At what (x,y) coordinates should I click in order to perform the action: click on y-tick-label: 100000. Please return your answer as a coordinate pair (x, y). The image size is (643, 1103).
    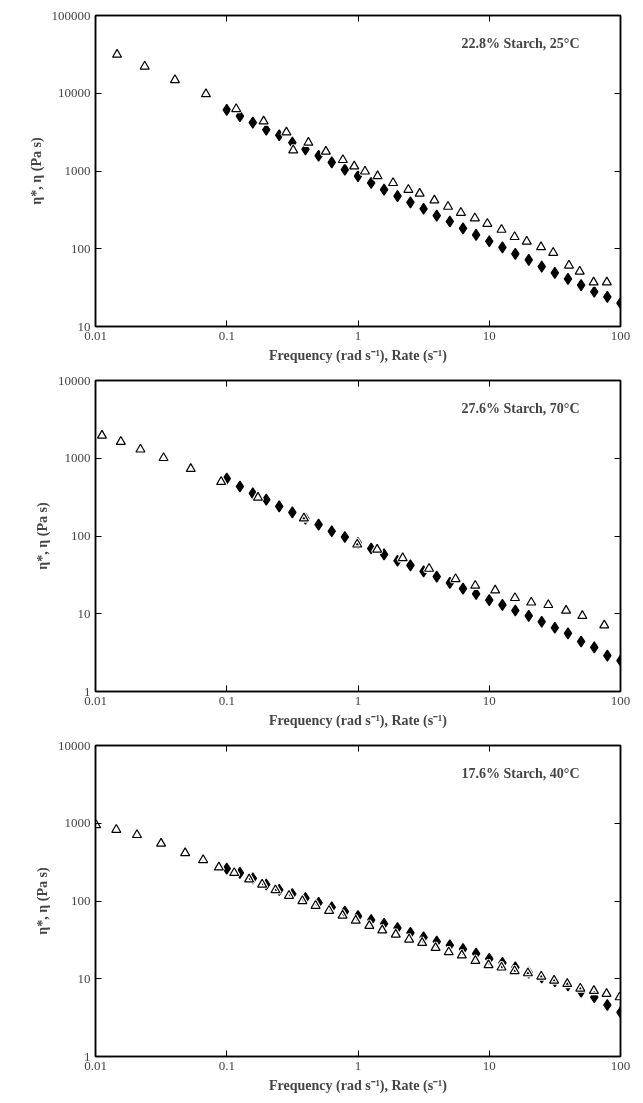
    Looking at the image, I should click on (71, 15).